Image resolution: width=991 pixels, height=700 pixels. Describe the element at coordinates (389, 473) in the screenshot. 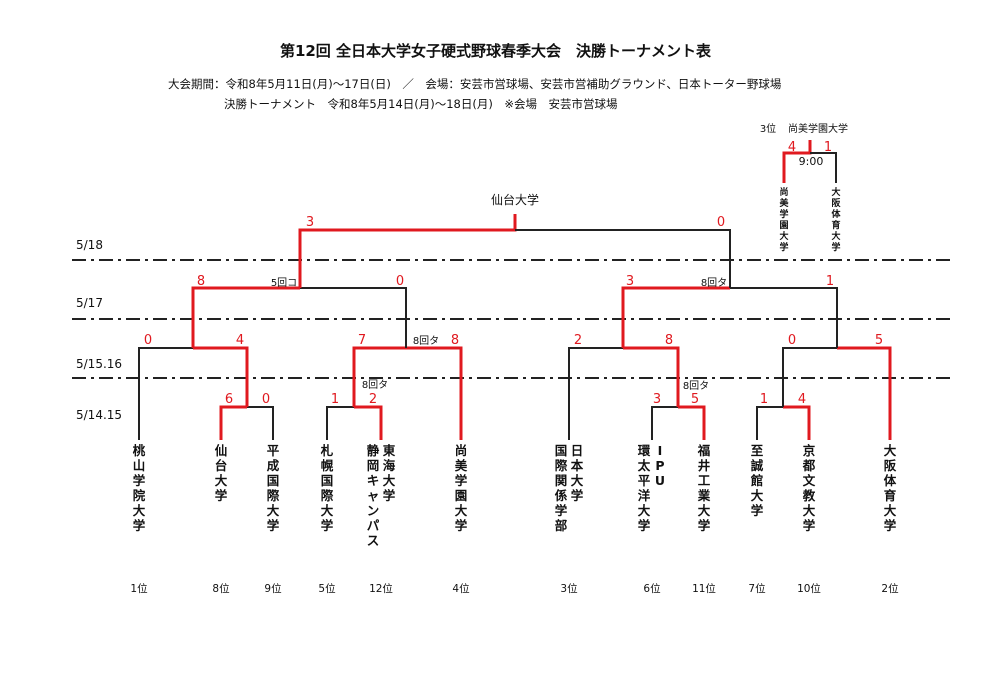

I see `team-name: 東海大学` at that location.